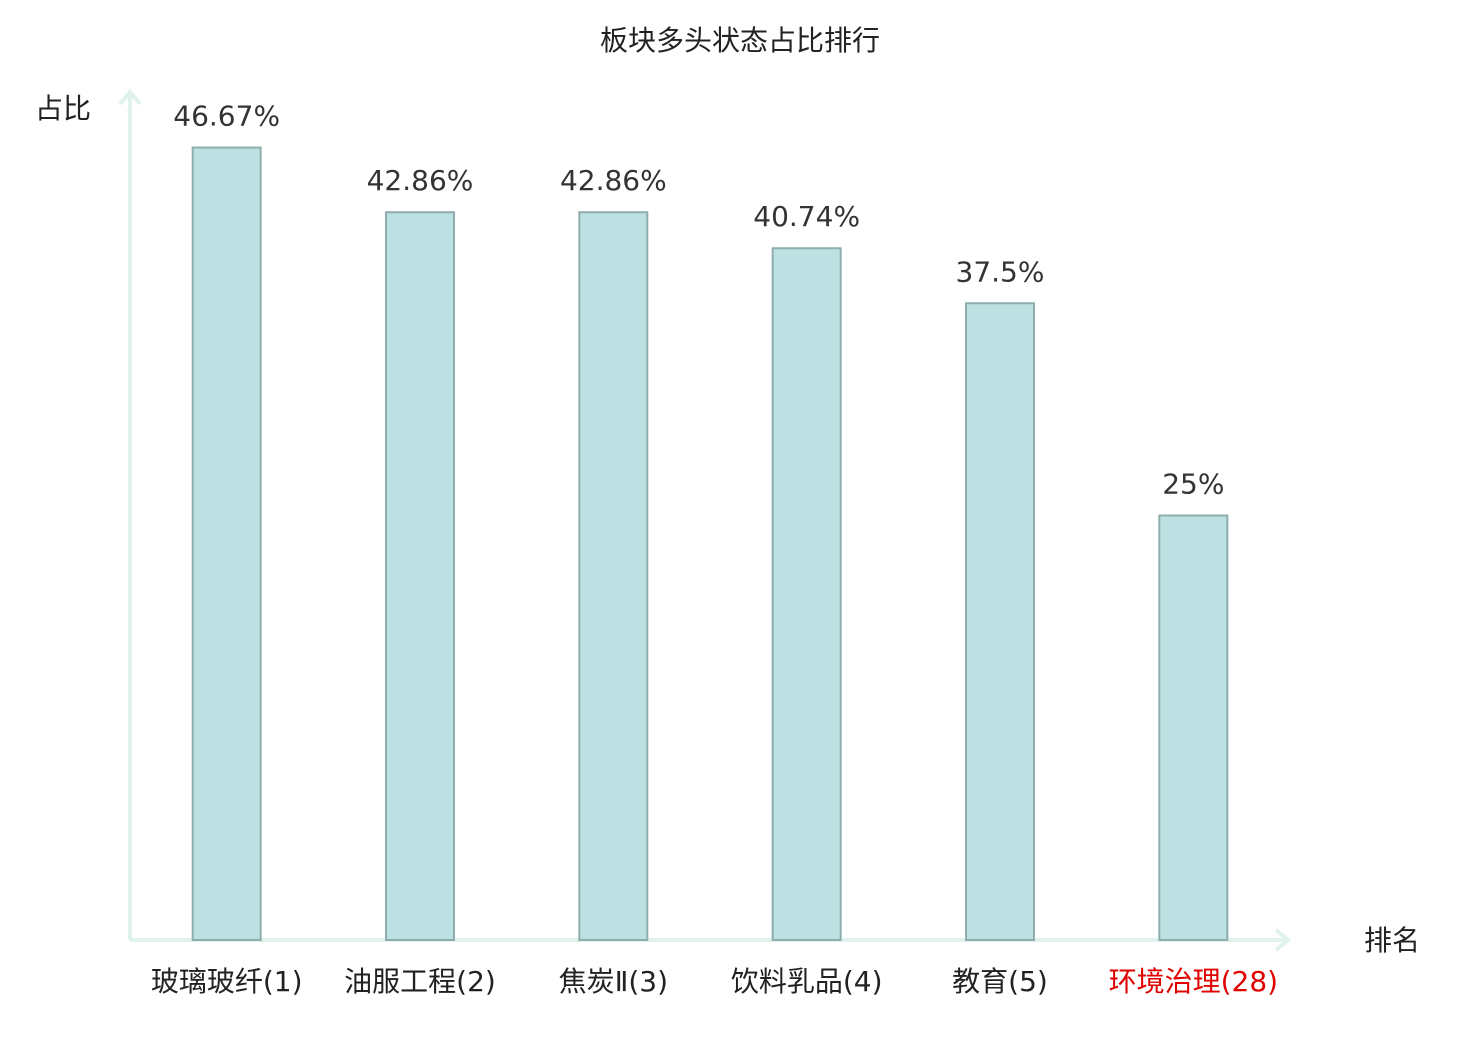 The image size is (1480, 1040). What do you see at coordinates (806, 216) in the screenshot?
I see `value-label: 40.74%` at bounding box center [806, 216].